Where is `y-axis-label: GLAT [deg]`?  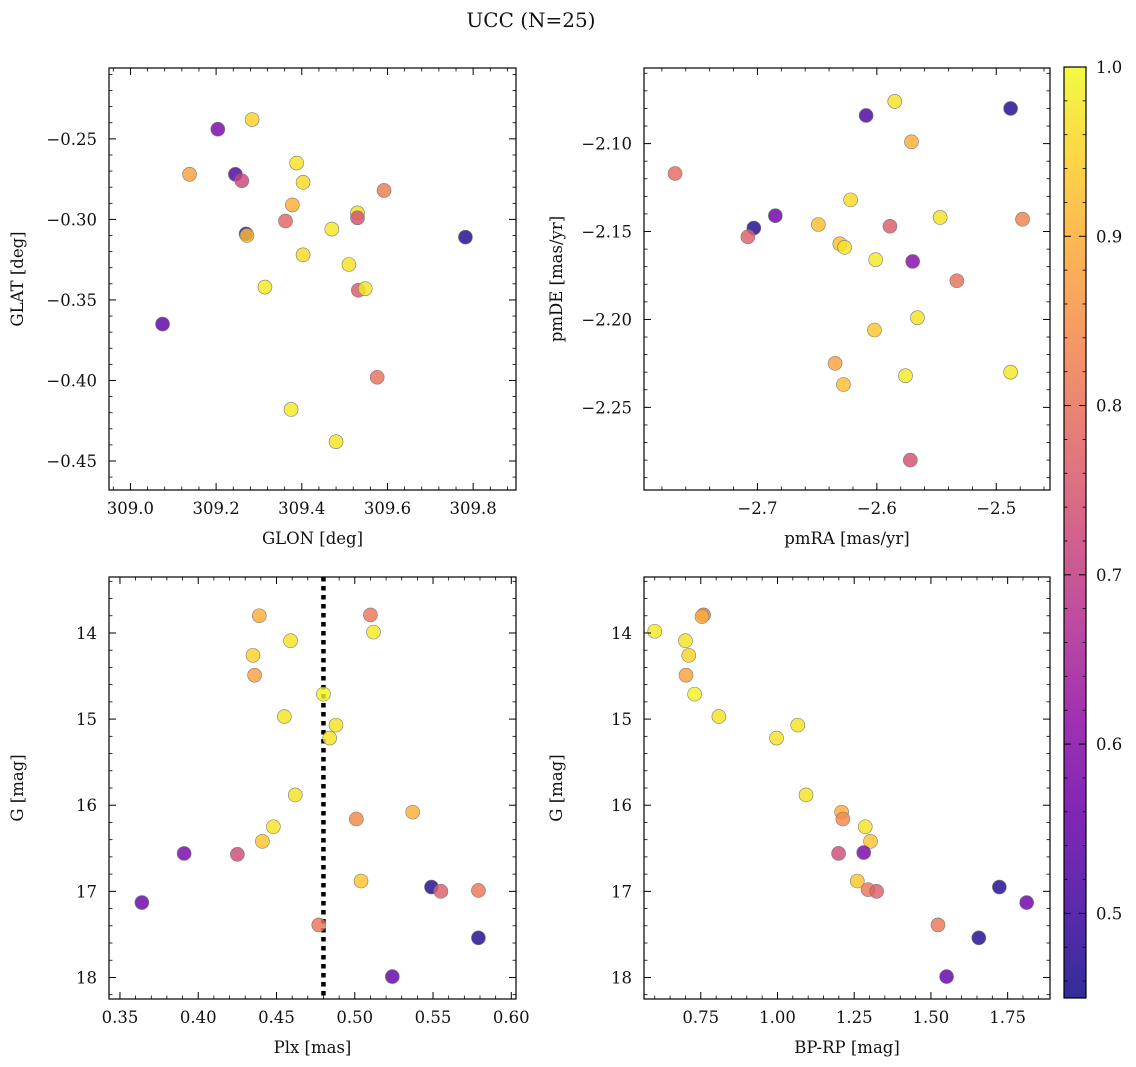
y-axis-label: GLAT [deg] is located at coordinates (17, 278).